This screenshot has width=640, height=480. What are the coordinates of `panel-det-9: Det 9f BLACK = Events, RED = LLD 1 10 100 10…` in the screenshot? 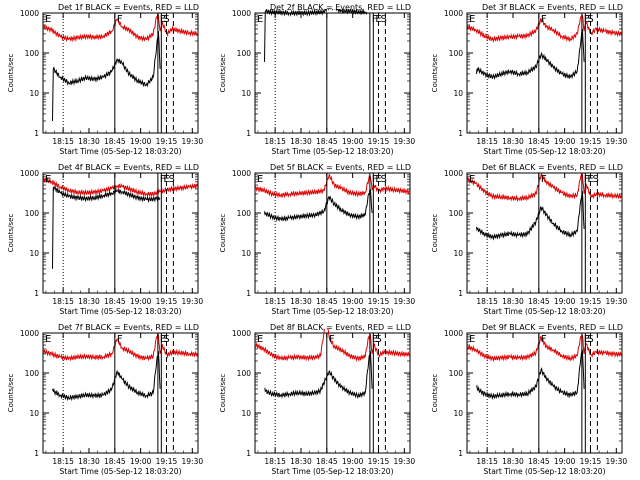 It's located at (529, 399).